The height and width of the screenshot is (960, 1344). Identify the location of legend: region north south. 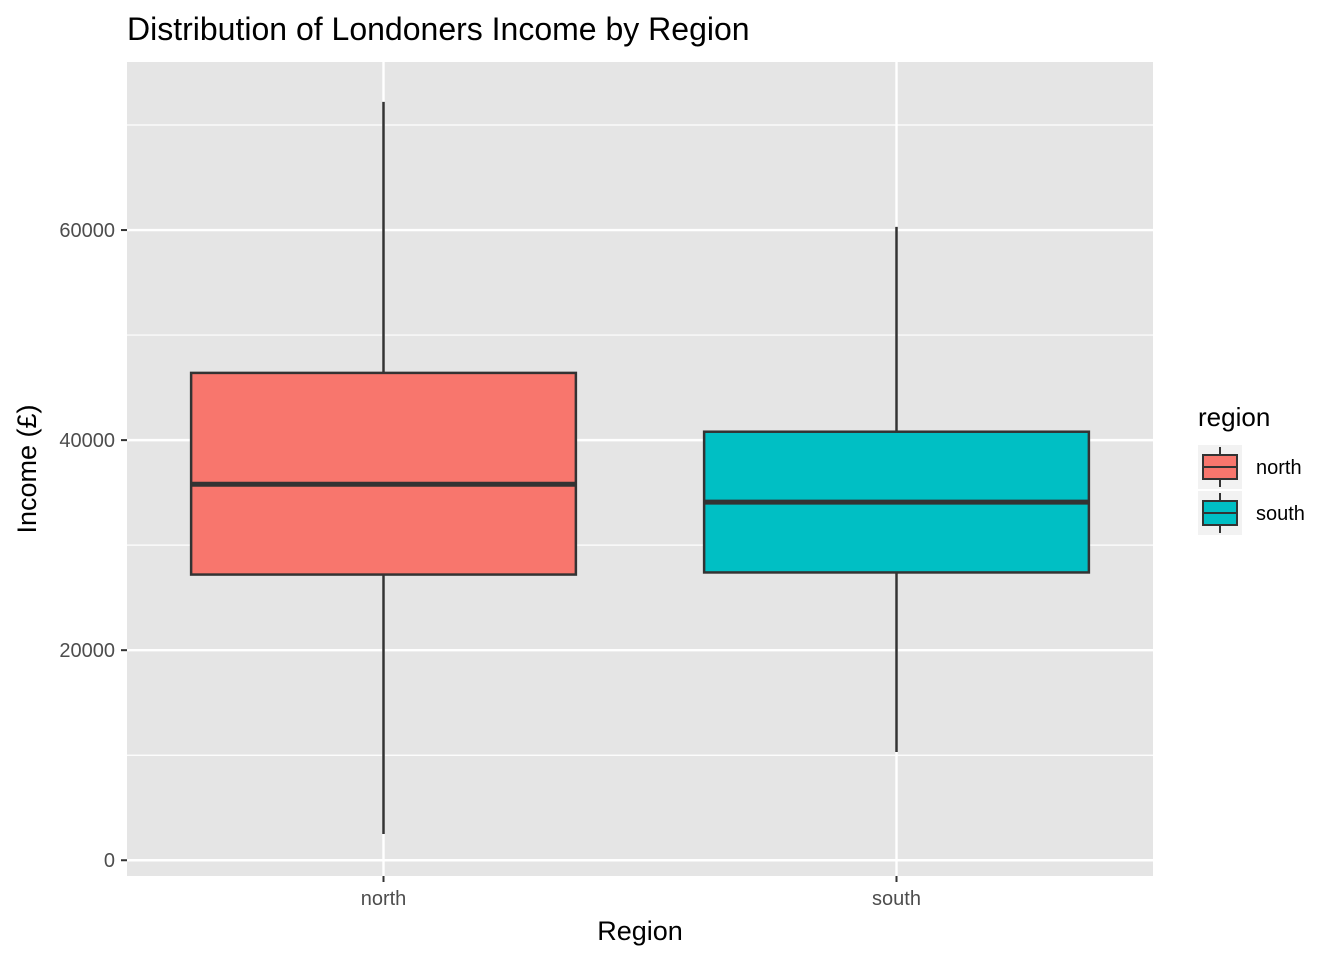
(1251, 468).